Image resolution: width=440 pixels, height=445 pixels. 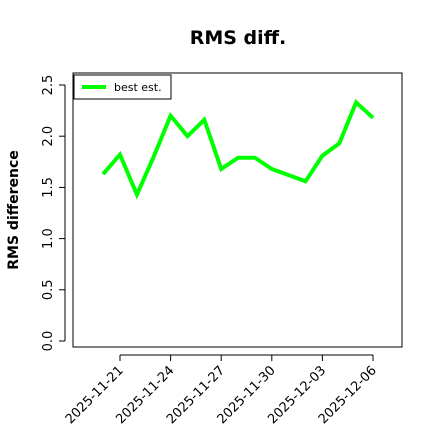 What do you see at coordinates (238, 38) in the screenshot?
I see `chart-title: RMS diff.` at bounding box center [238, 38].